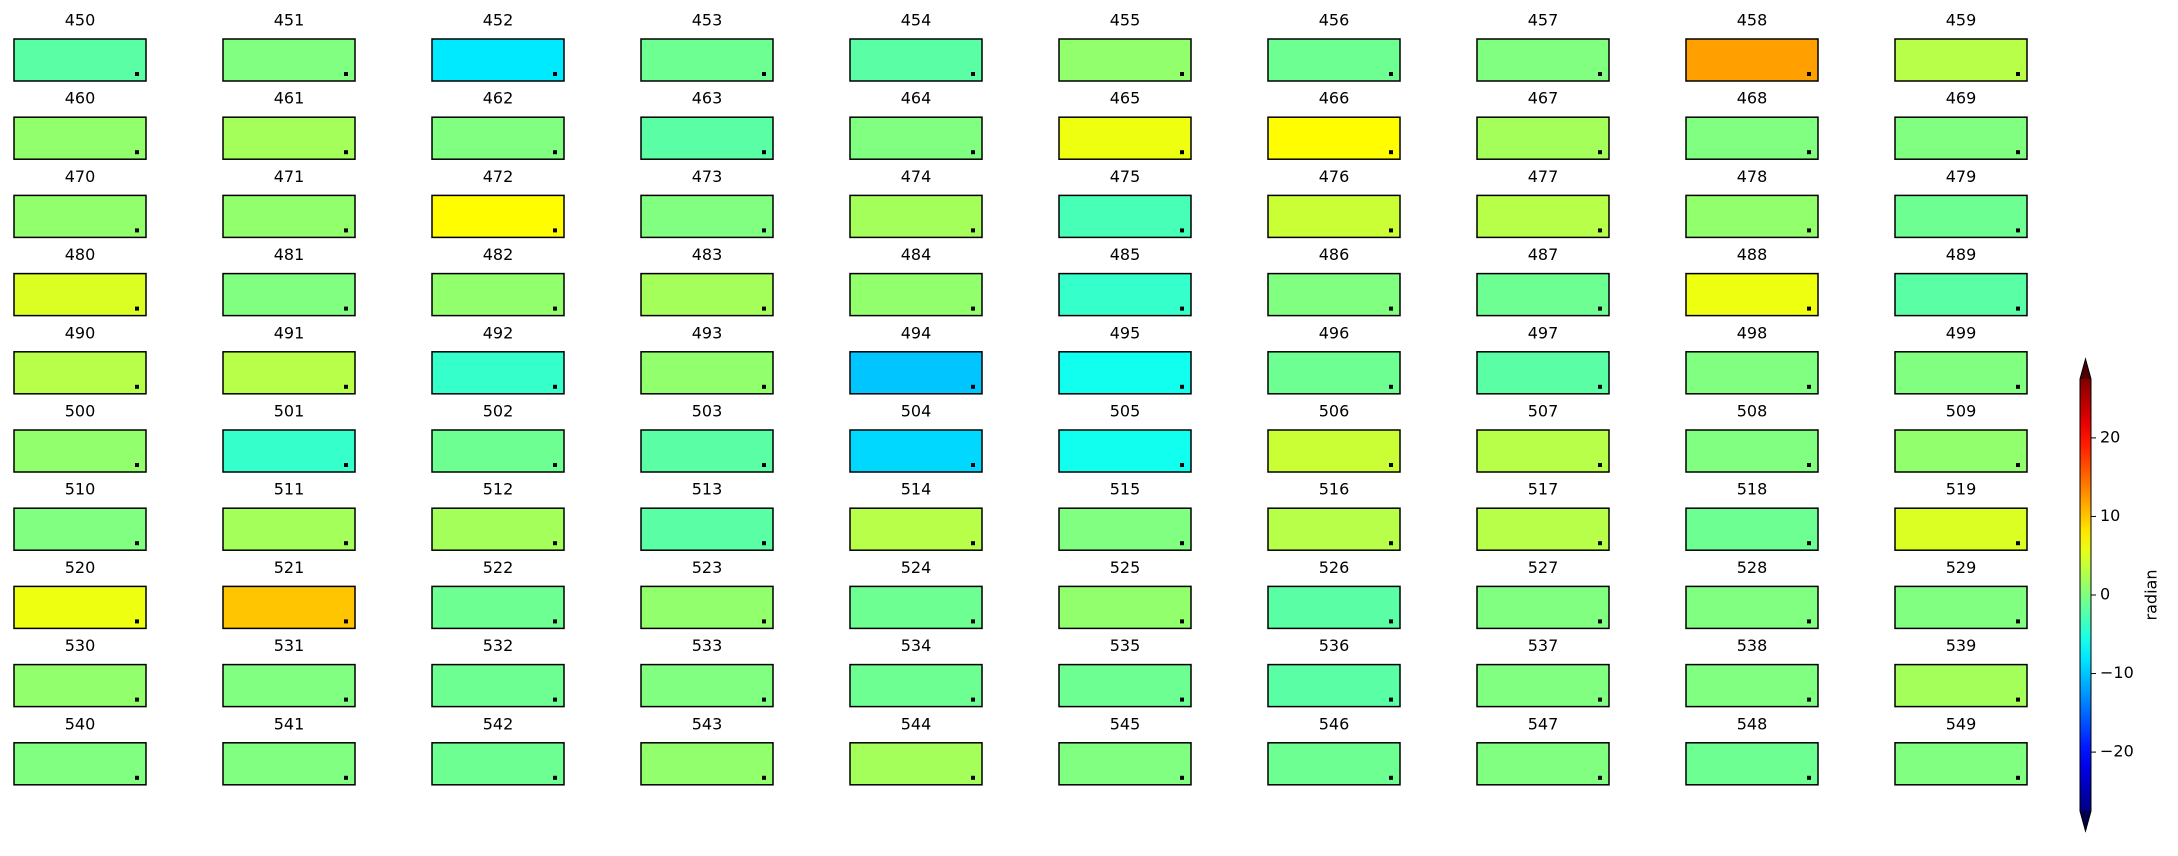 The width and height of the screenshot is (2178, 856). I want to click on panel-title: 484, so click(916, 254).